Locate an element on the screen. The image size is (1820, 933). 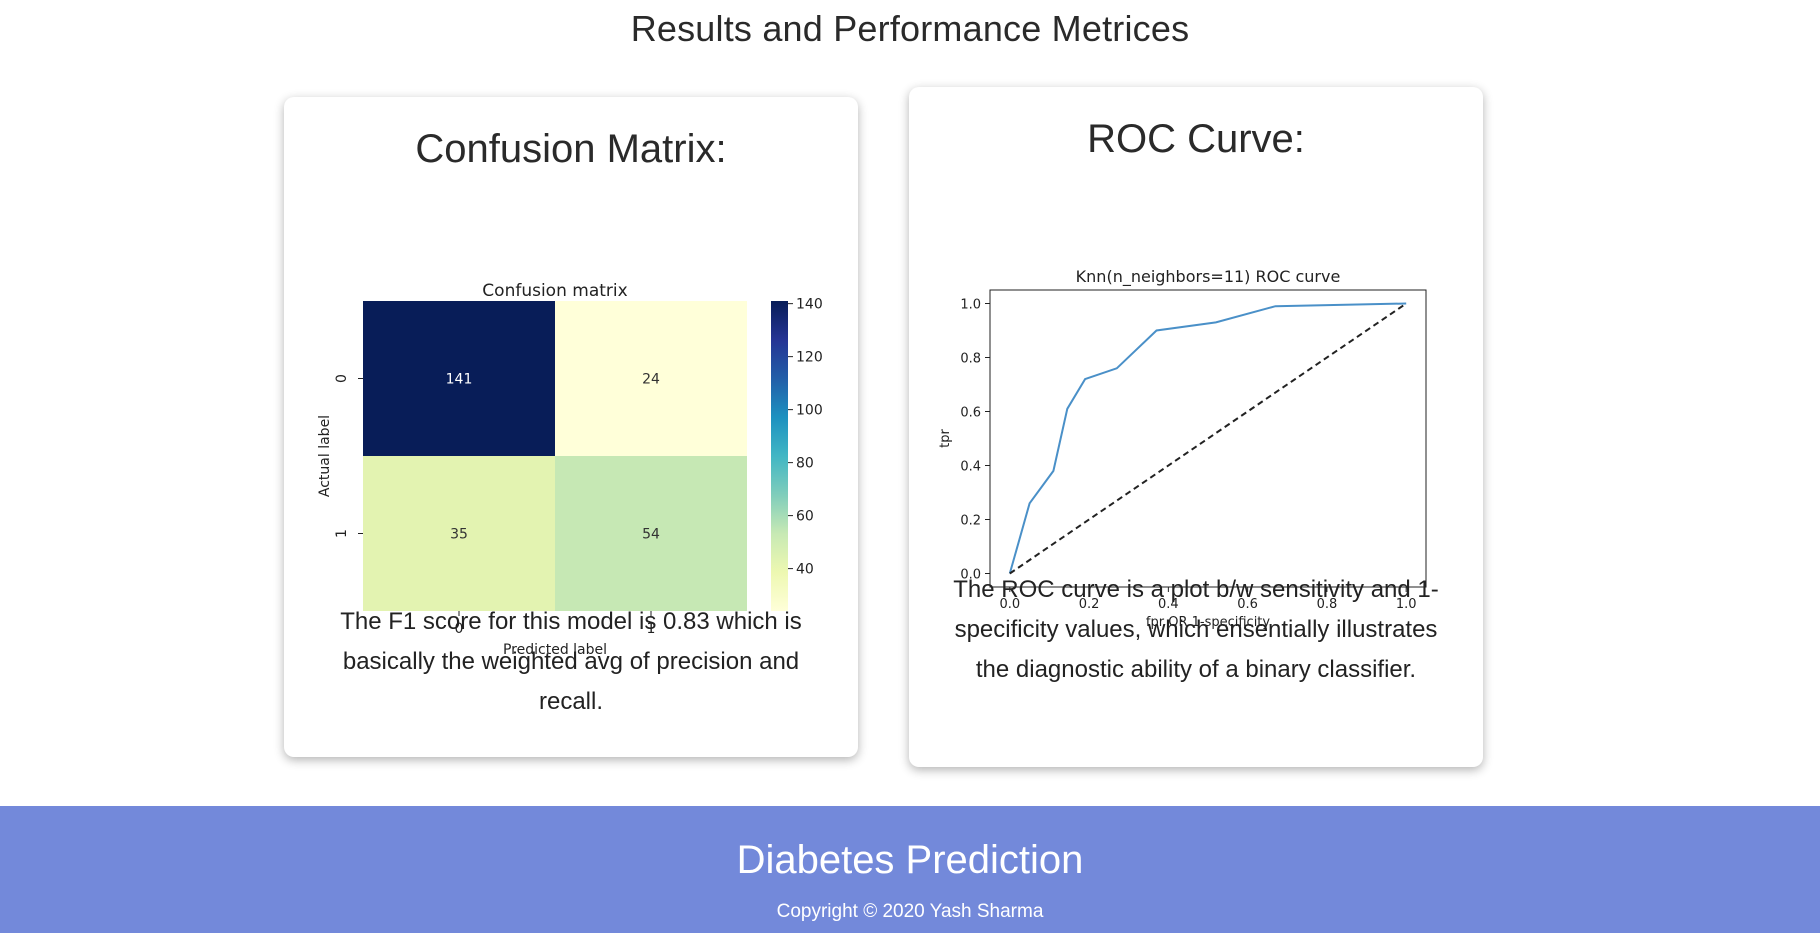
x-tick-label: 1 is located at coordinates (651, 629).